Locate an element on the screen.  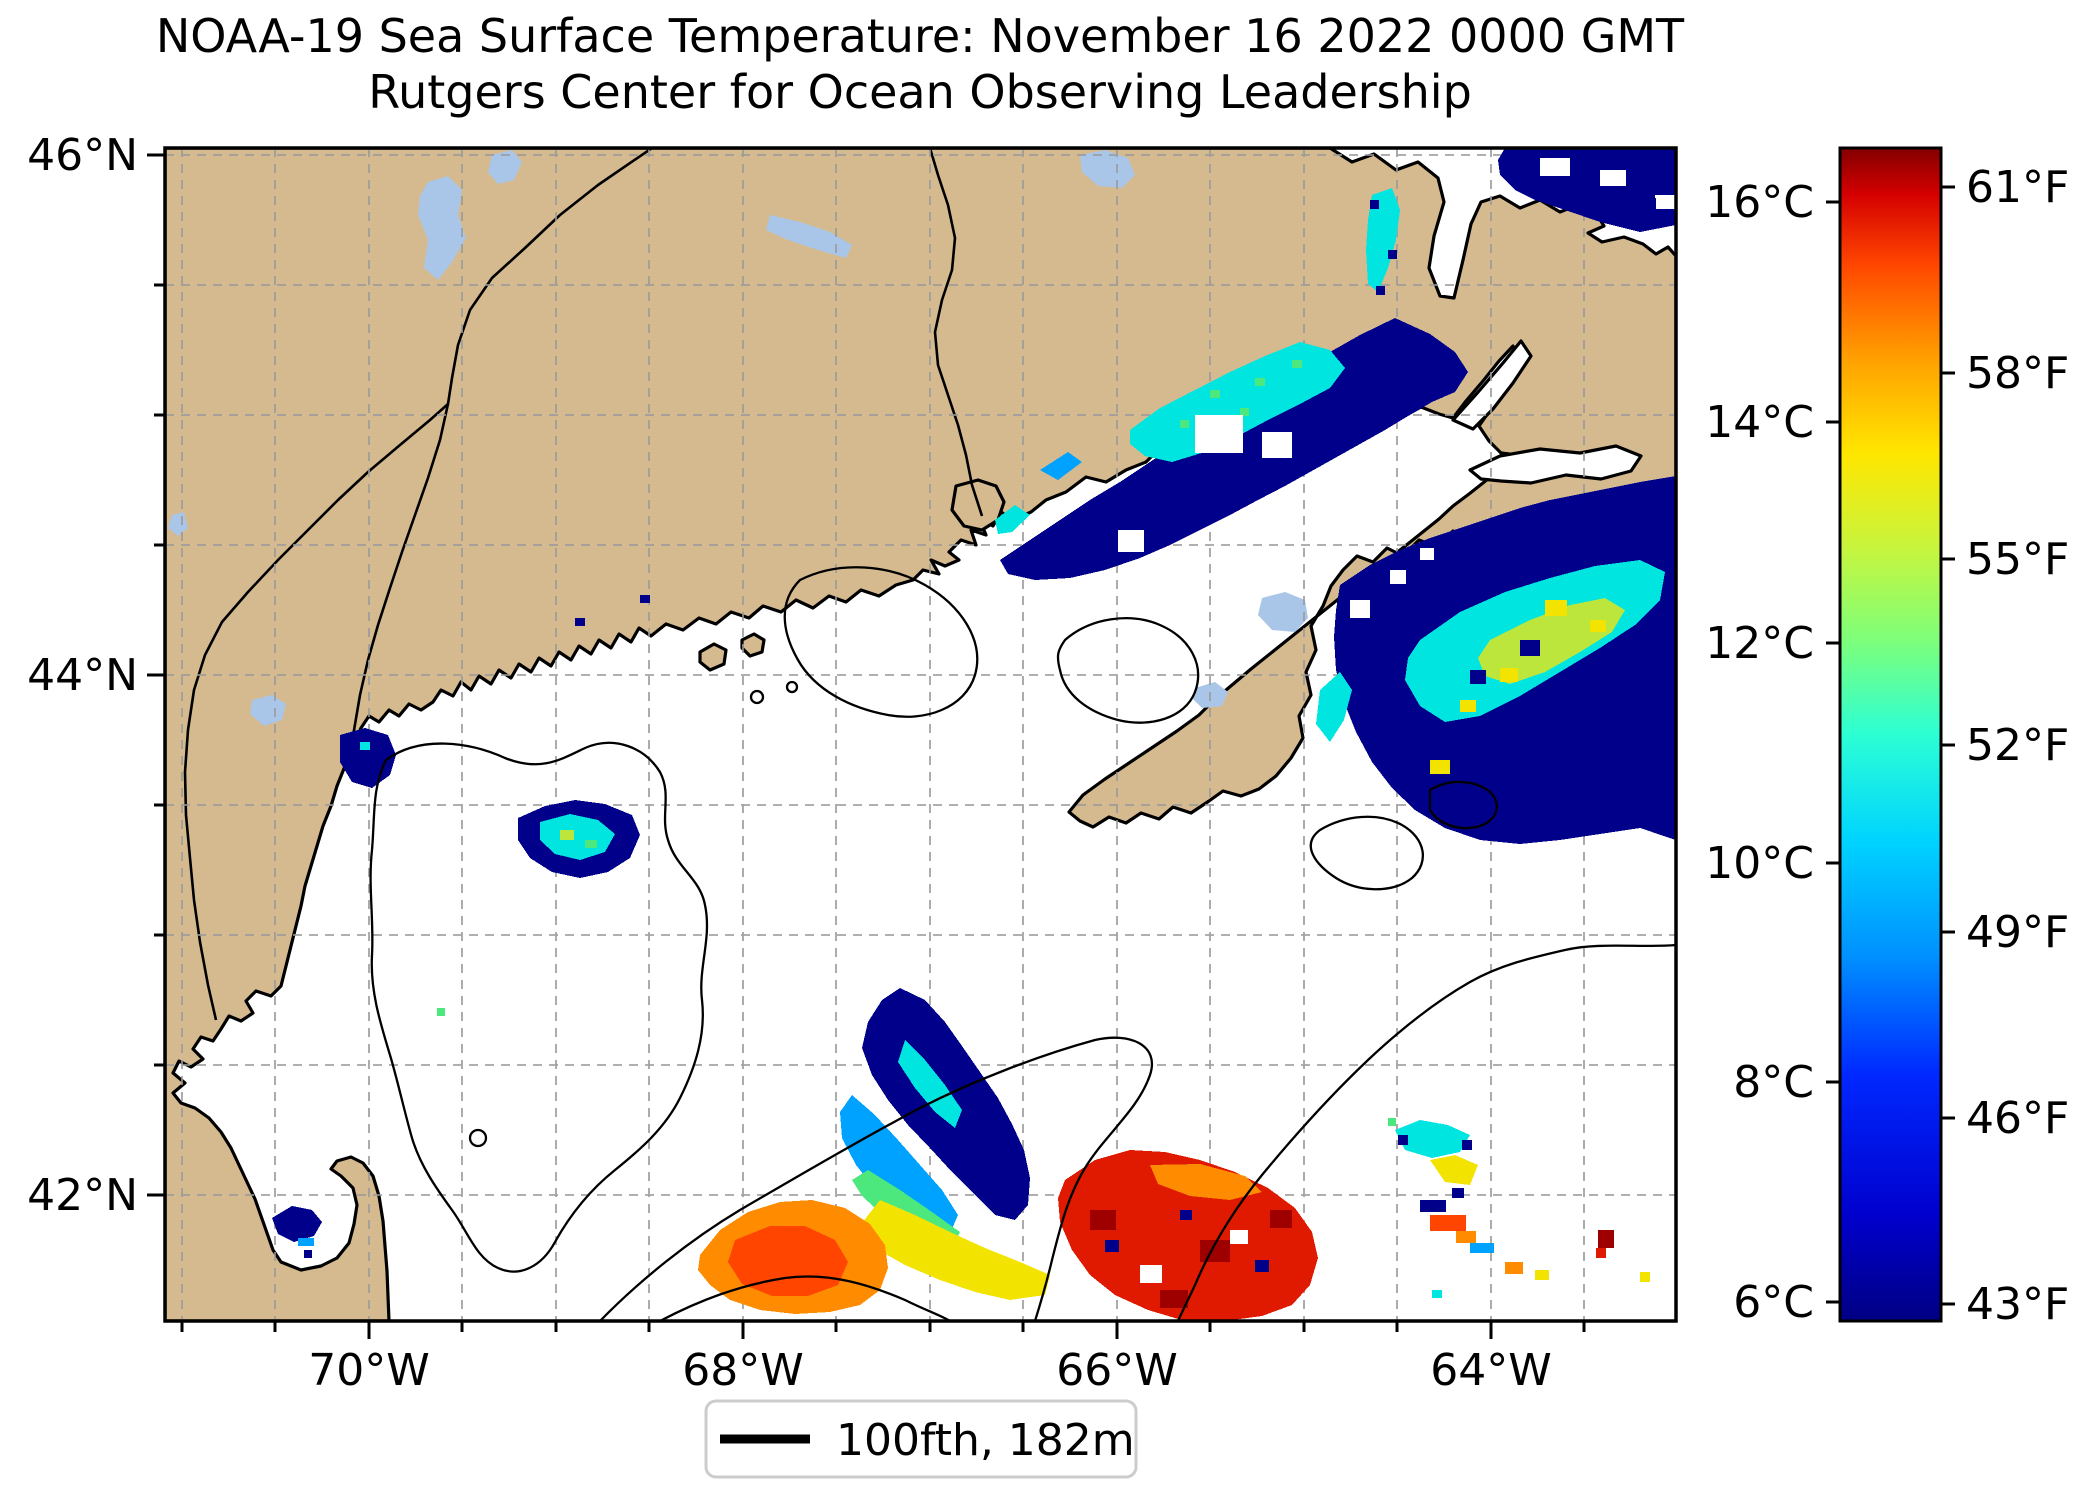
y-tick-label: 44°N is located at coordinates (82, 675).